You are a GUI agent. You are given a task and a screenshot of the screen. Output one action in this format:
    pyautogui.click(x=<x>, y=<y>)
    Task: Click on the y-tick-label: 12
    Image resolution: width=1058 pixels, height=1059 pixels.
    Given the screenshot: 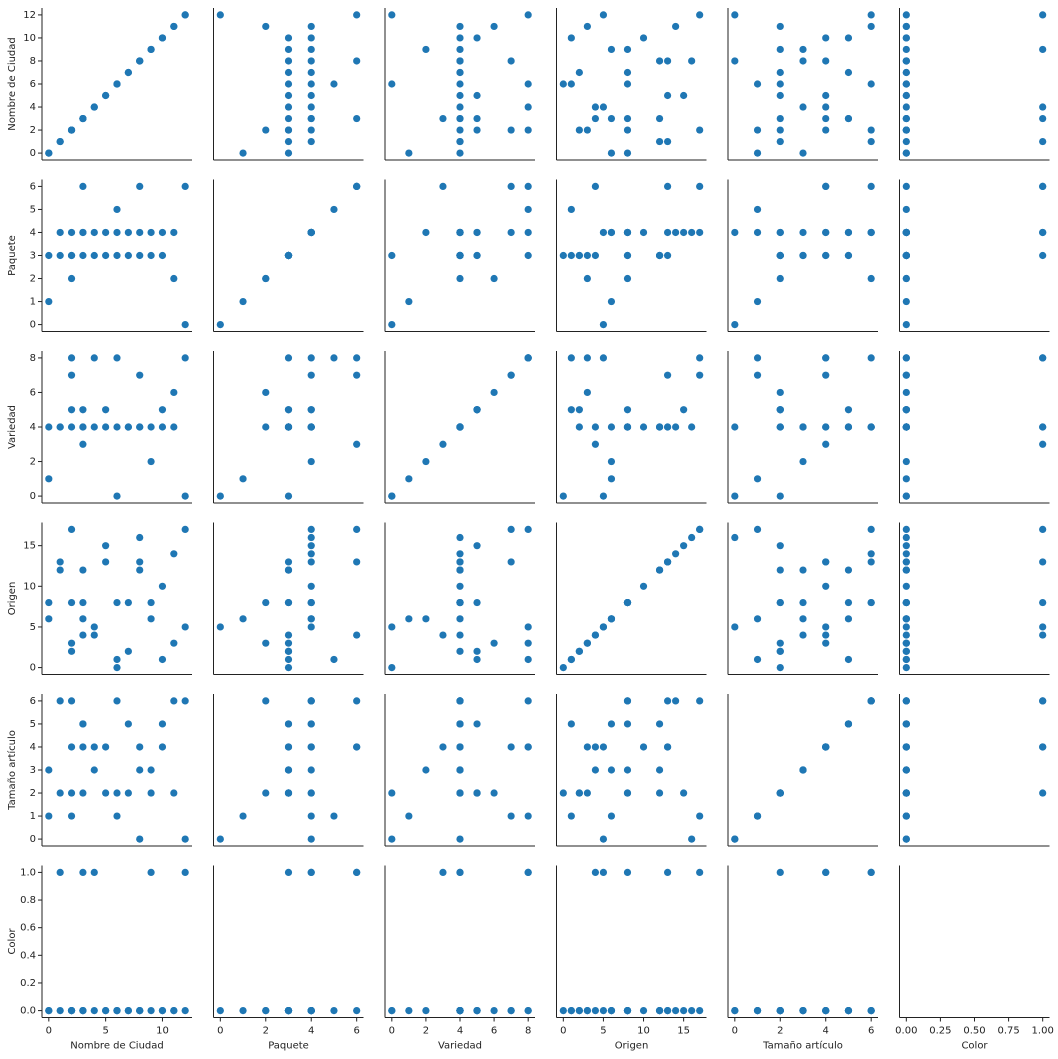 What is the action you would take?
    pyautogui.click(x=29, y=15)
    